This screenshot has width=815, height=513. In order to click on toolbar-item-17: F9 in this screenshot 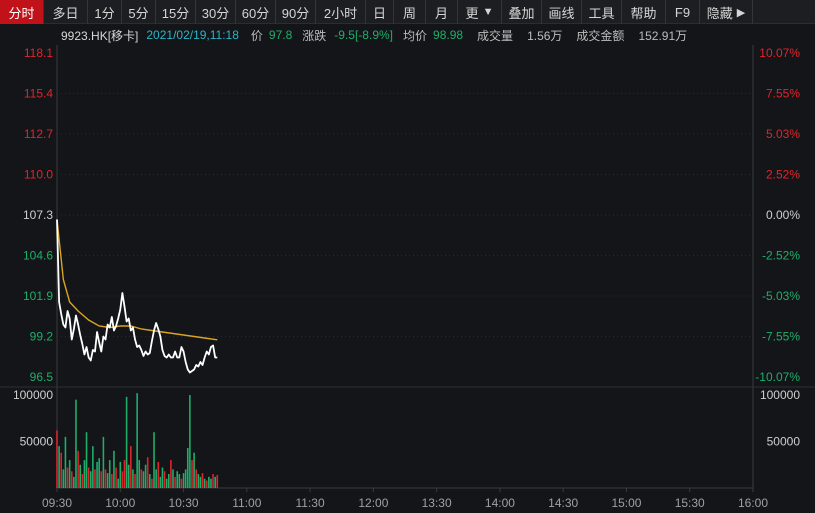, I will do `click(683, 12)`.